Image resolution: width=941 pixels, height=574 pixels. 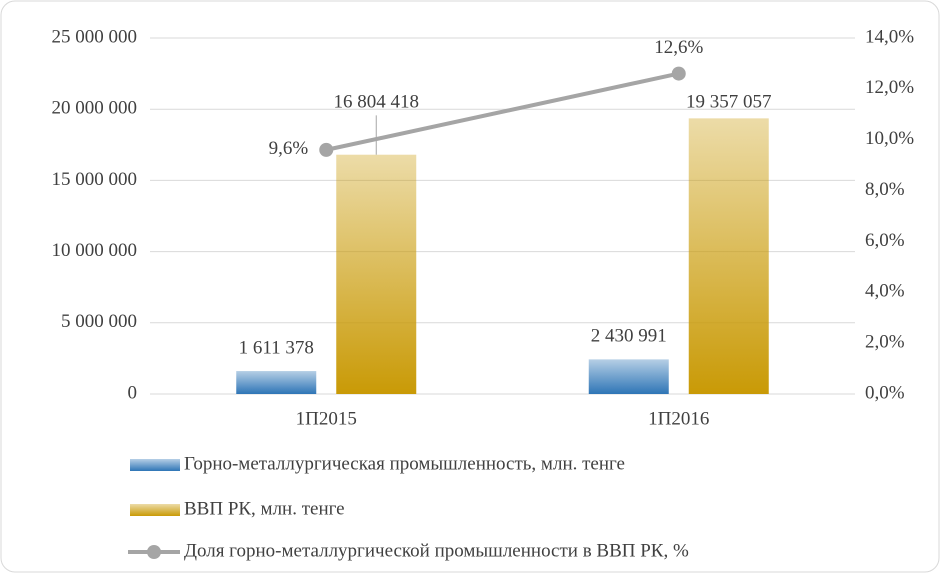 I want to click on line, so click(x=502, y=111).